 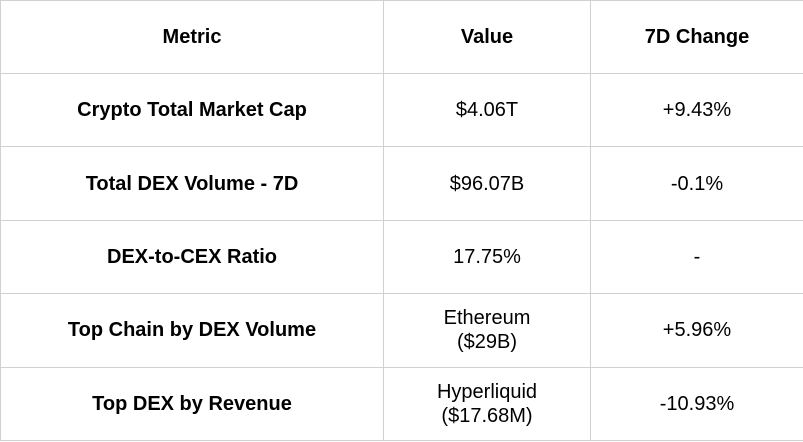 What do you see at coordinates (696, 330) in the screenshot?
I see `change-cell: +5.96%` at bounding box center [696, 330].